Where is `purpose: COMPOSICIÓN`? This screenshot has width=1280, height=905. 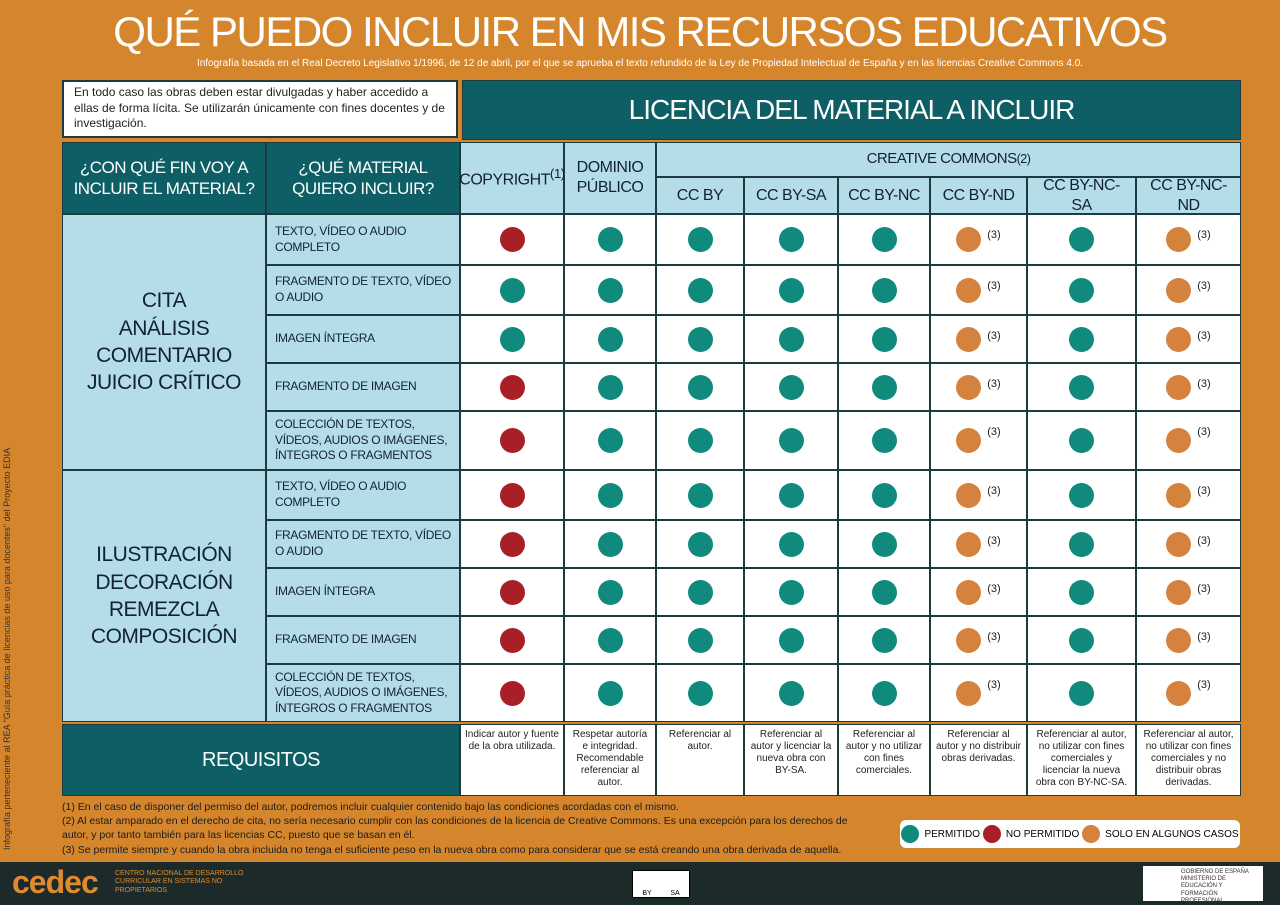 purpose: COMPOSICIÓN is located at coordinates (164, 637).